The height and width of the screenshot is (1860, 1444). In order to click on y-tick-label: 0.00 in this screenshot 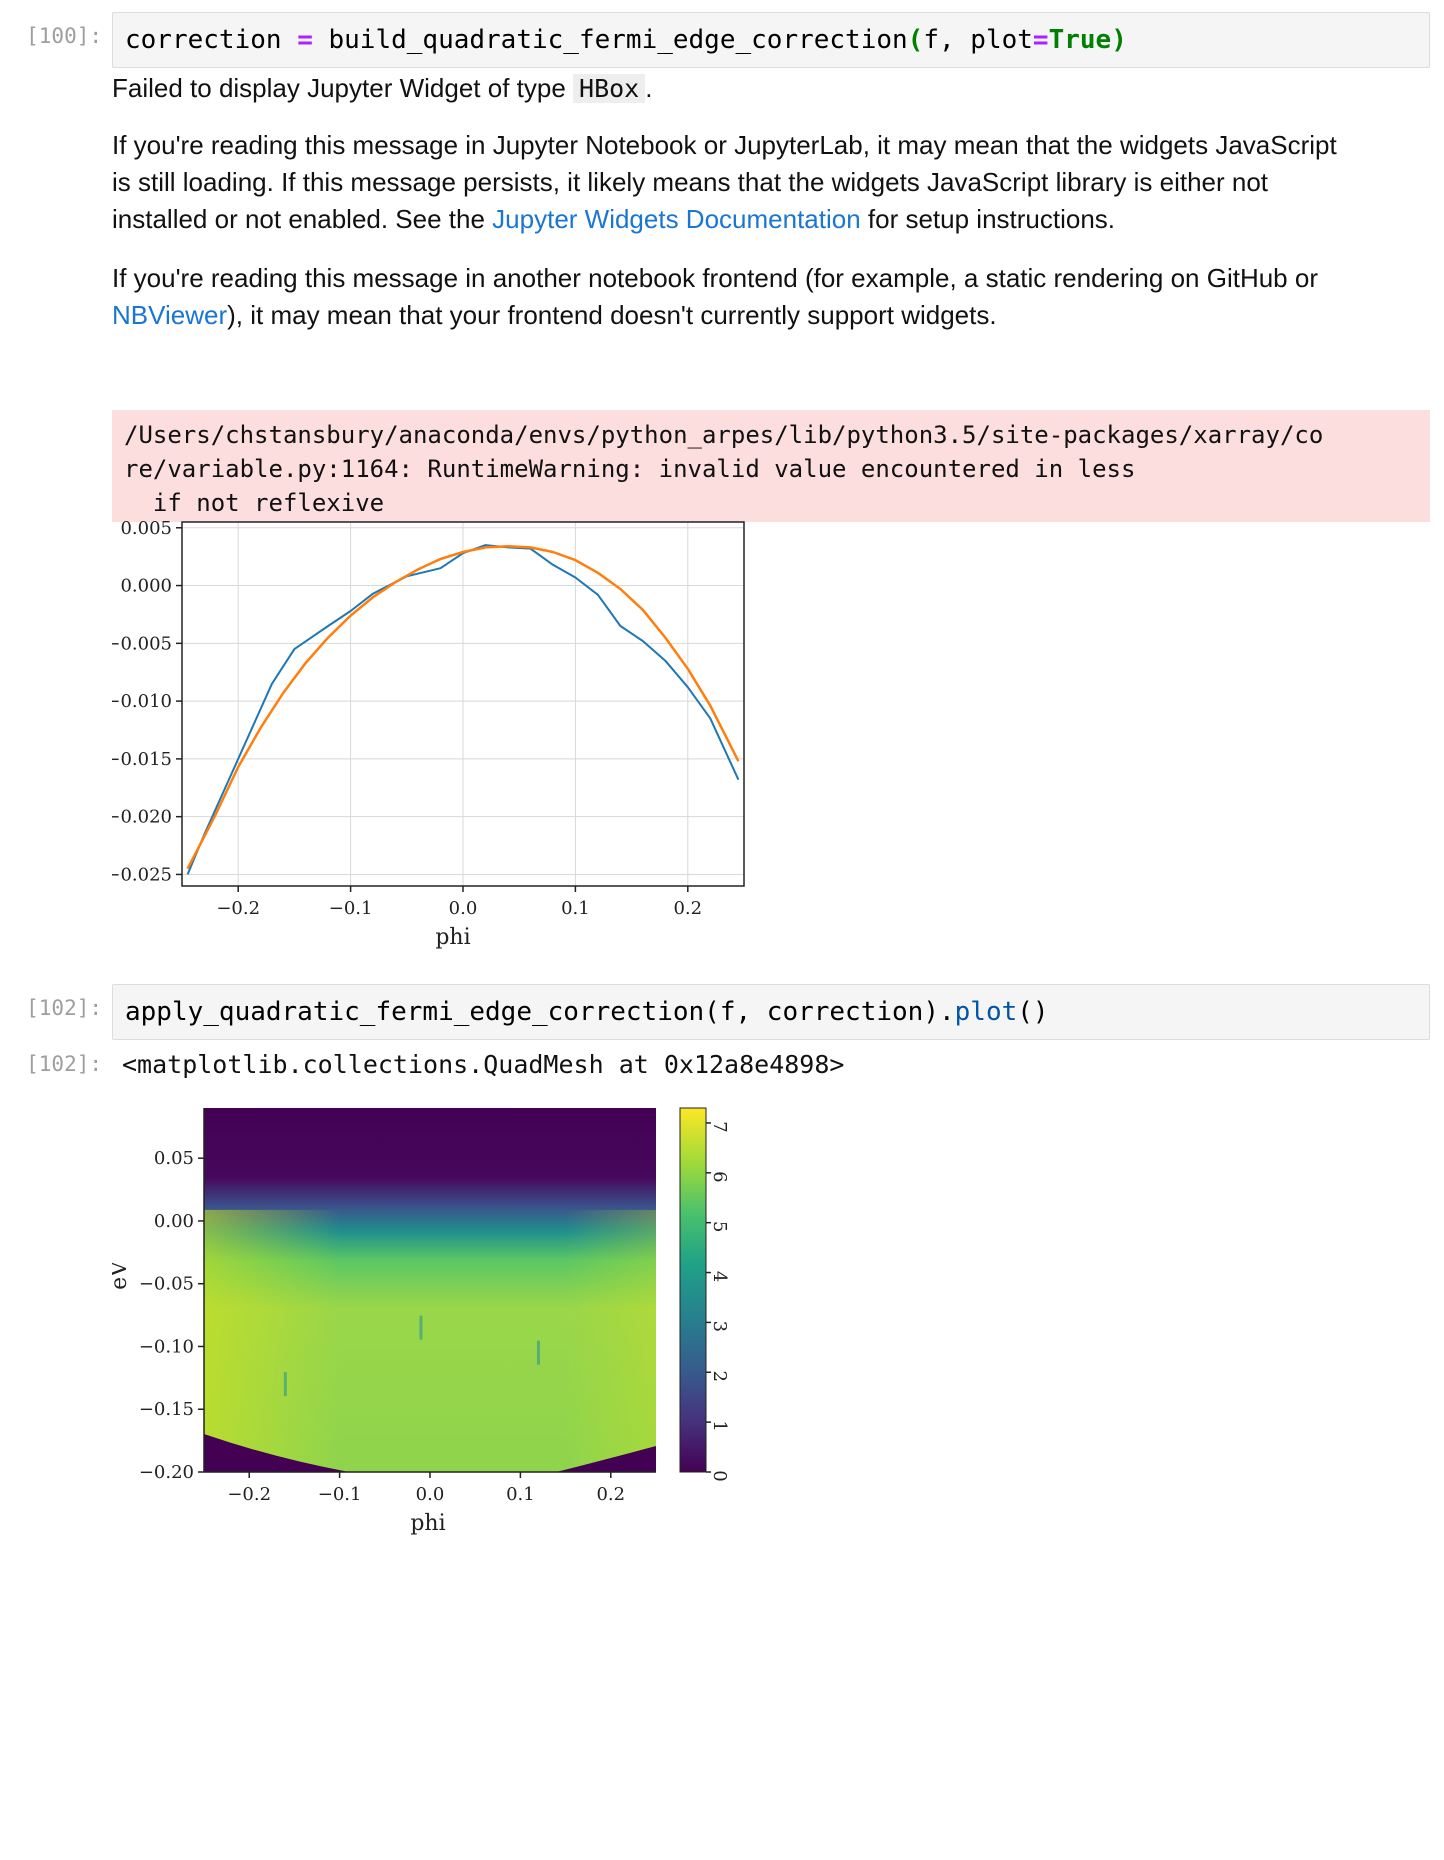, I will do `click(174, 1221)`.